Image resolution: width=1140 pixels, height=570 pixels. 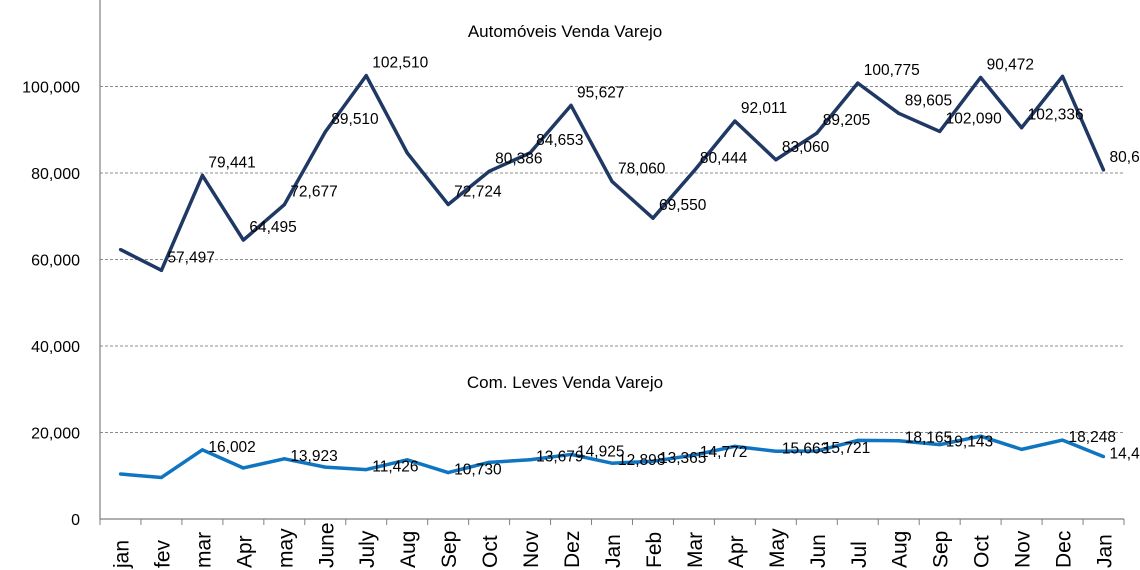 What do you see at coordinates (478, 470) in the screenshot?
I see `data-label: 10,730` at bounding box center [478, 470].